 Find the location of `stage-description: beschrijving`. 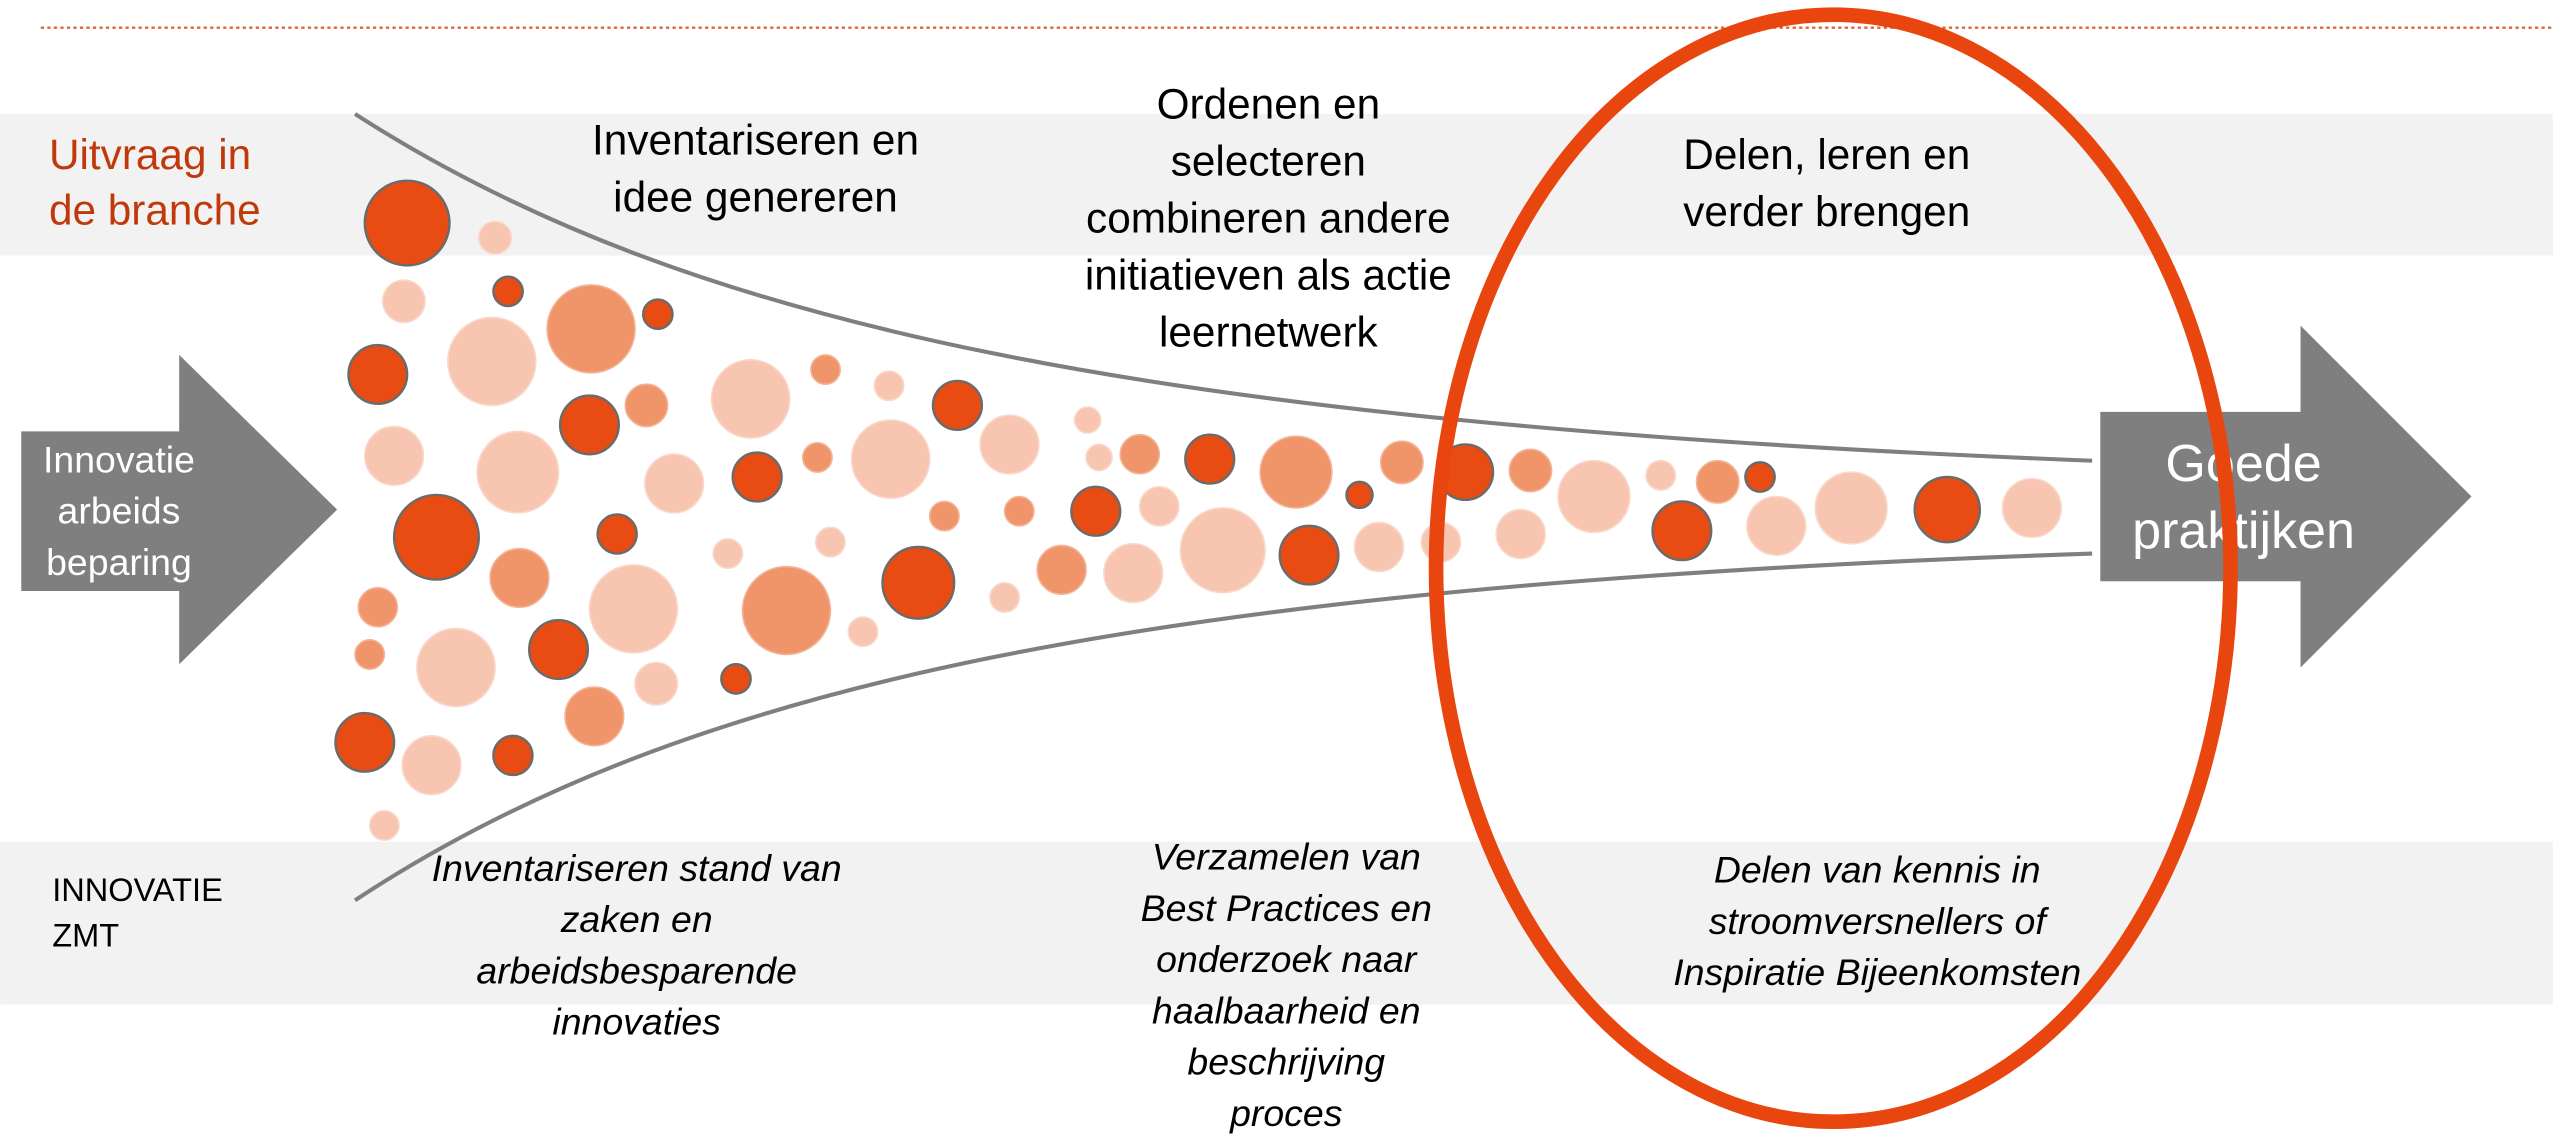

stage-description: beschrijving is located at coordinates (1286, 1062).